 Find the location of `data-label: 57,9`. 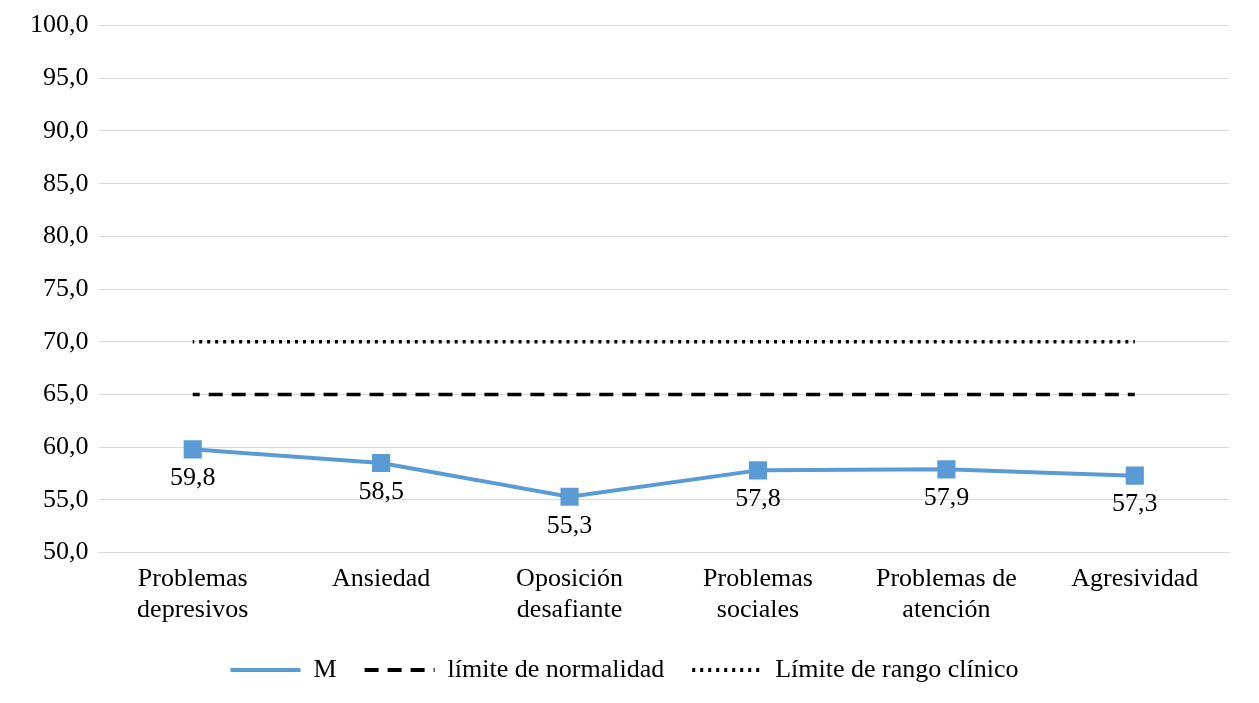

data-label: 57,9 is located at coordinates (946, 497).